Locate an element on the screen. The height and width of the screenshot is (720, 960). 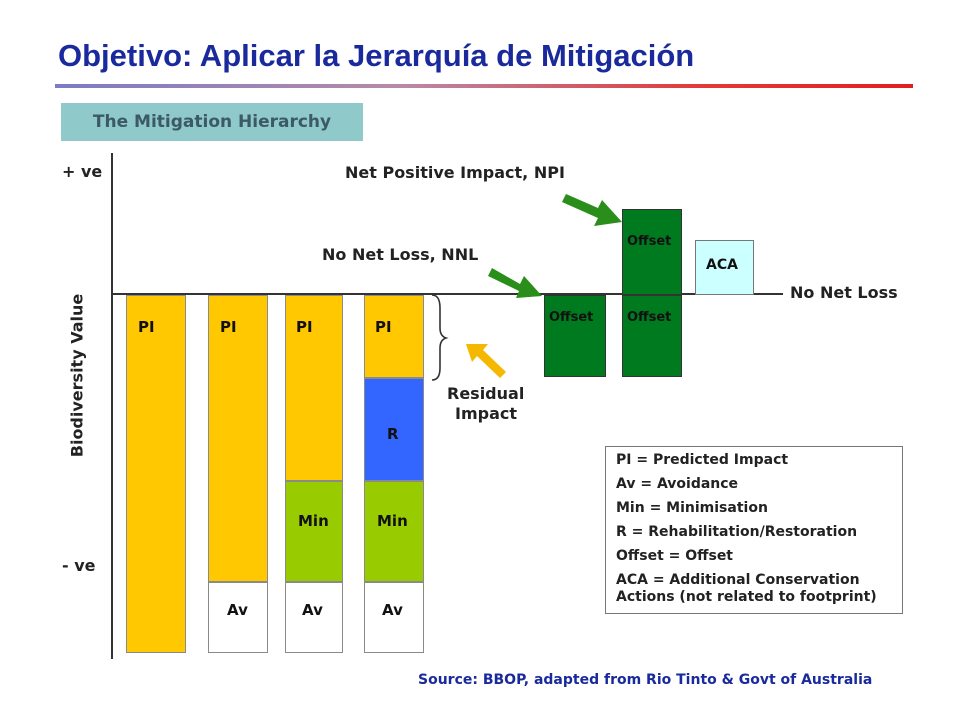
legend-item-r: R = Rehabilitation/Restoration is located at coordinates (737, 532).